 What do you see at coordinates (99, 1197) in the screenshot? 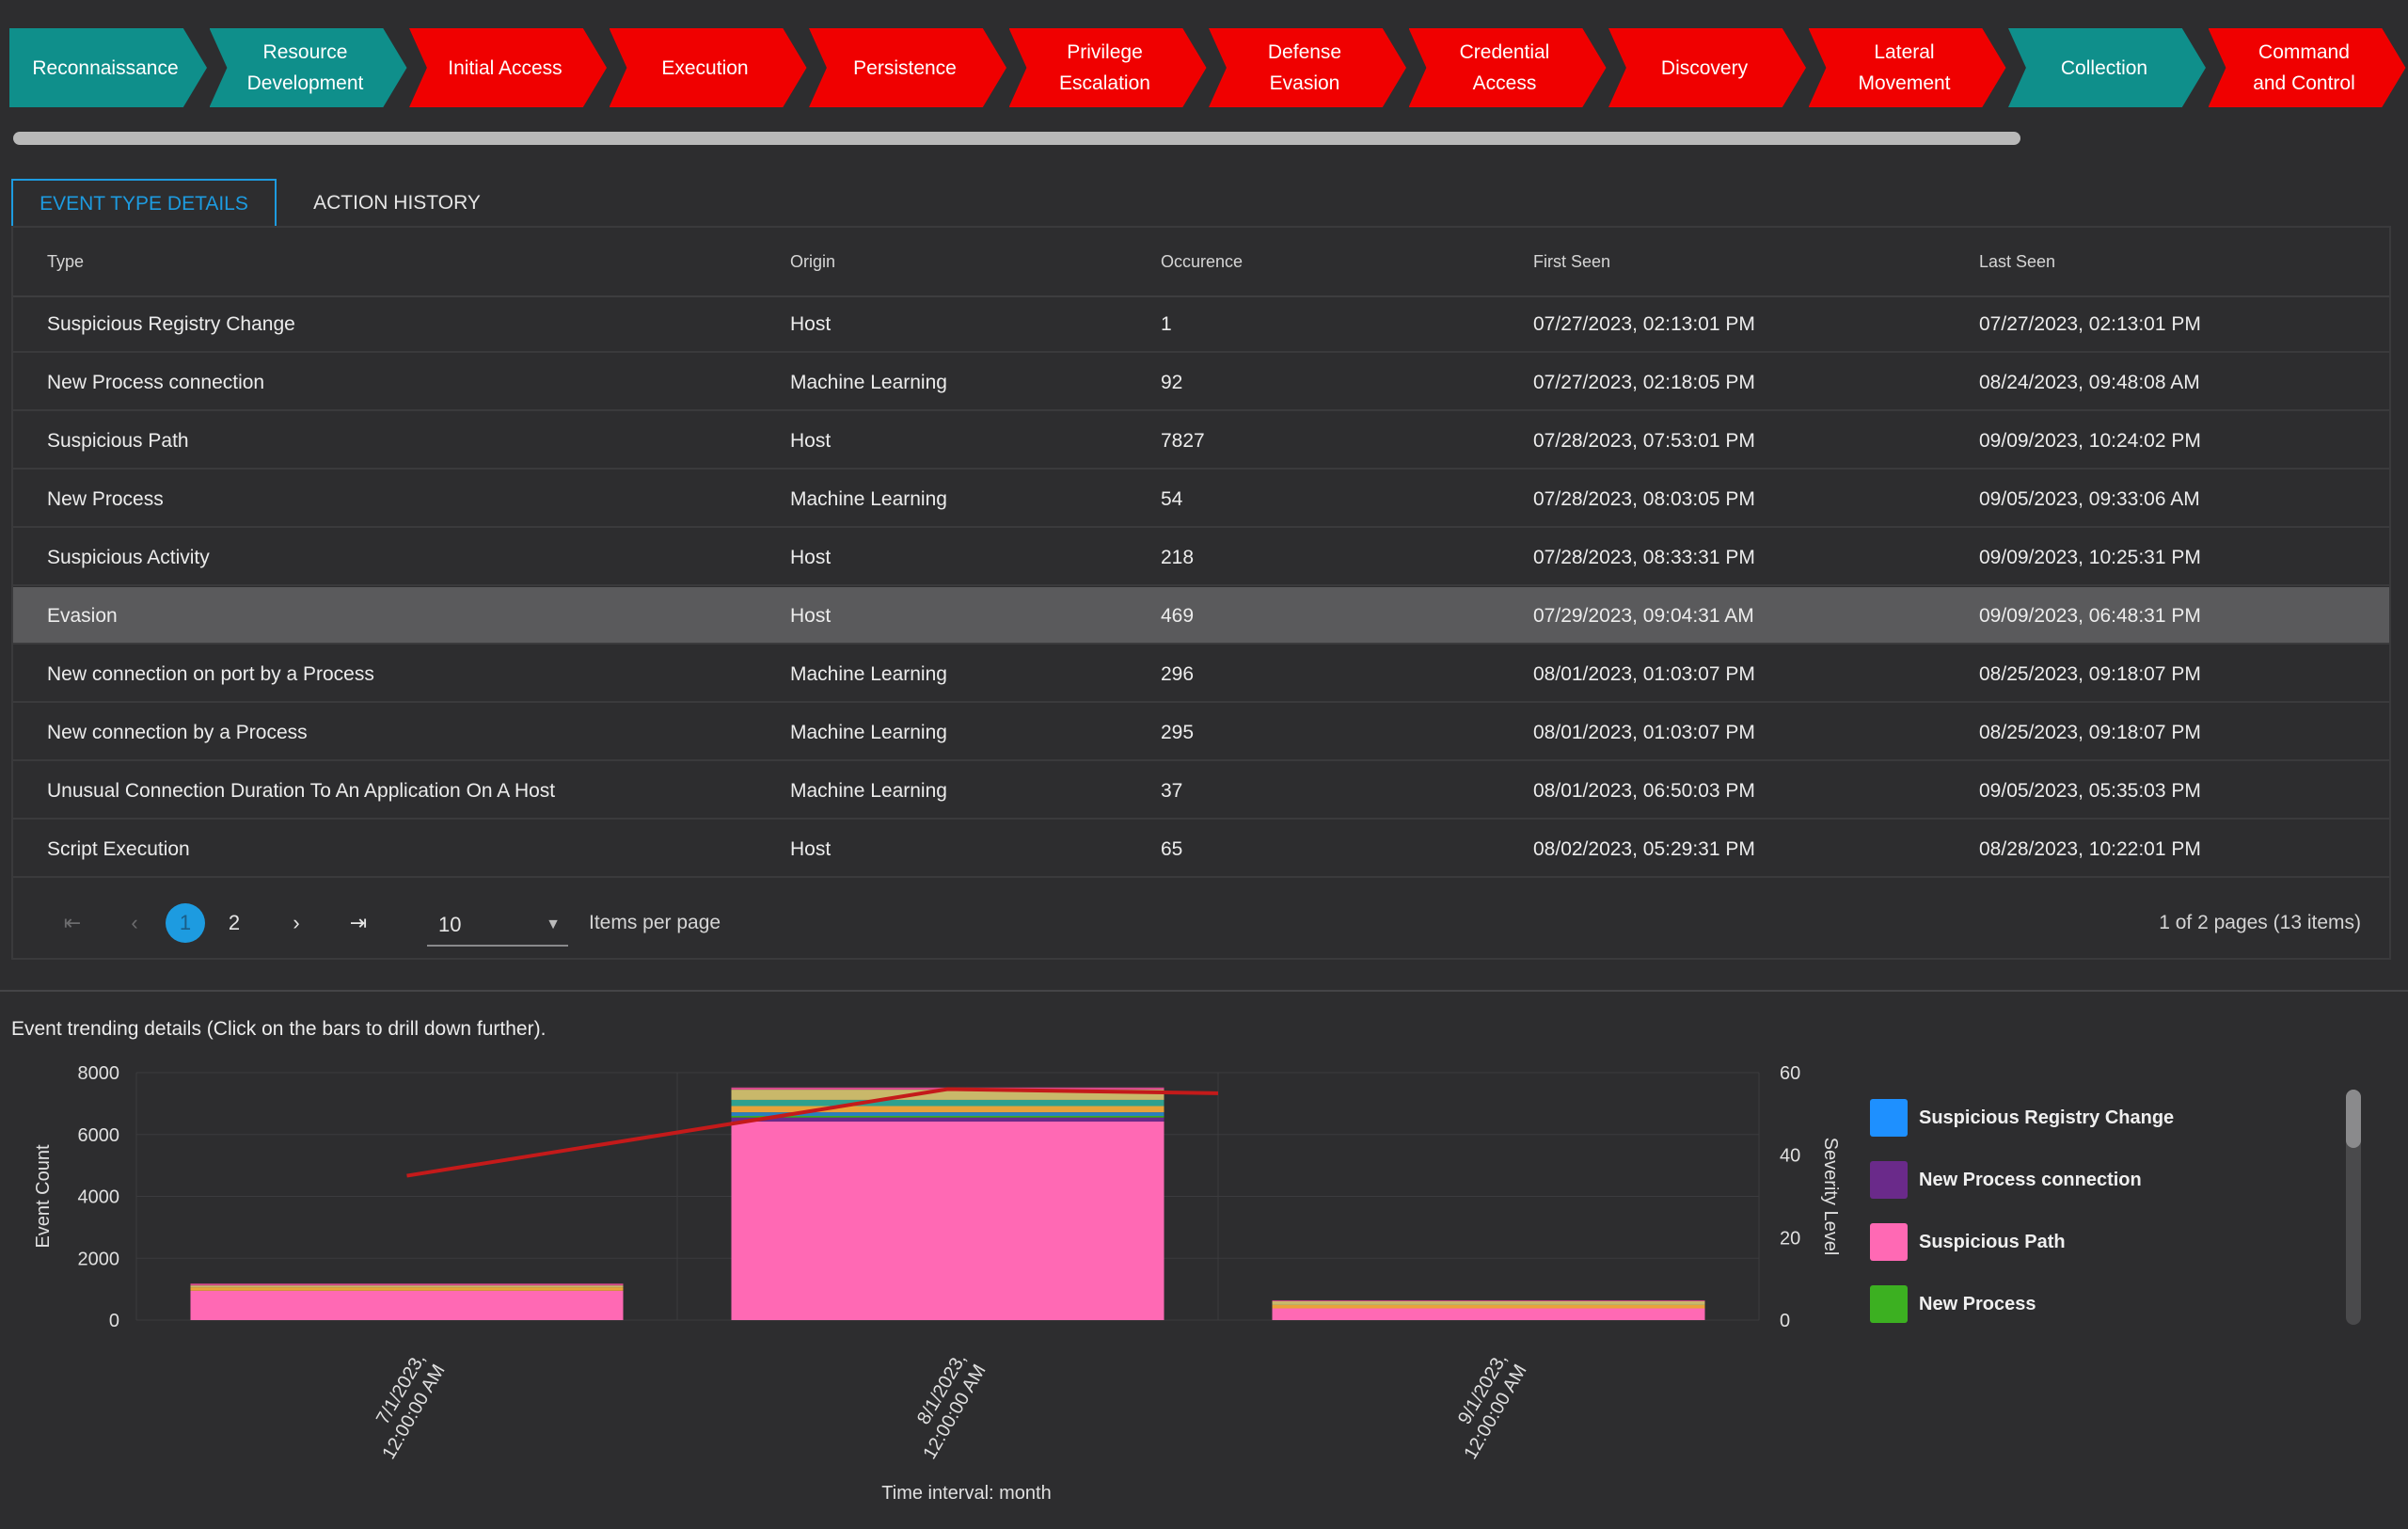
I see `y-tick-label: 4000` at bounding box center [99, 1197].